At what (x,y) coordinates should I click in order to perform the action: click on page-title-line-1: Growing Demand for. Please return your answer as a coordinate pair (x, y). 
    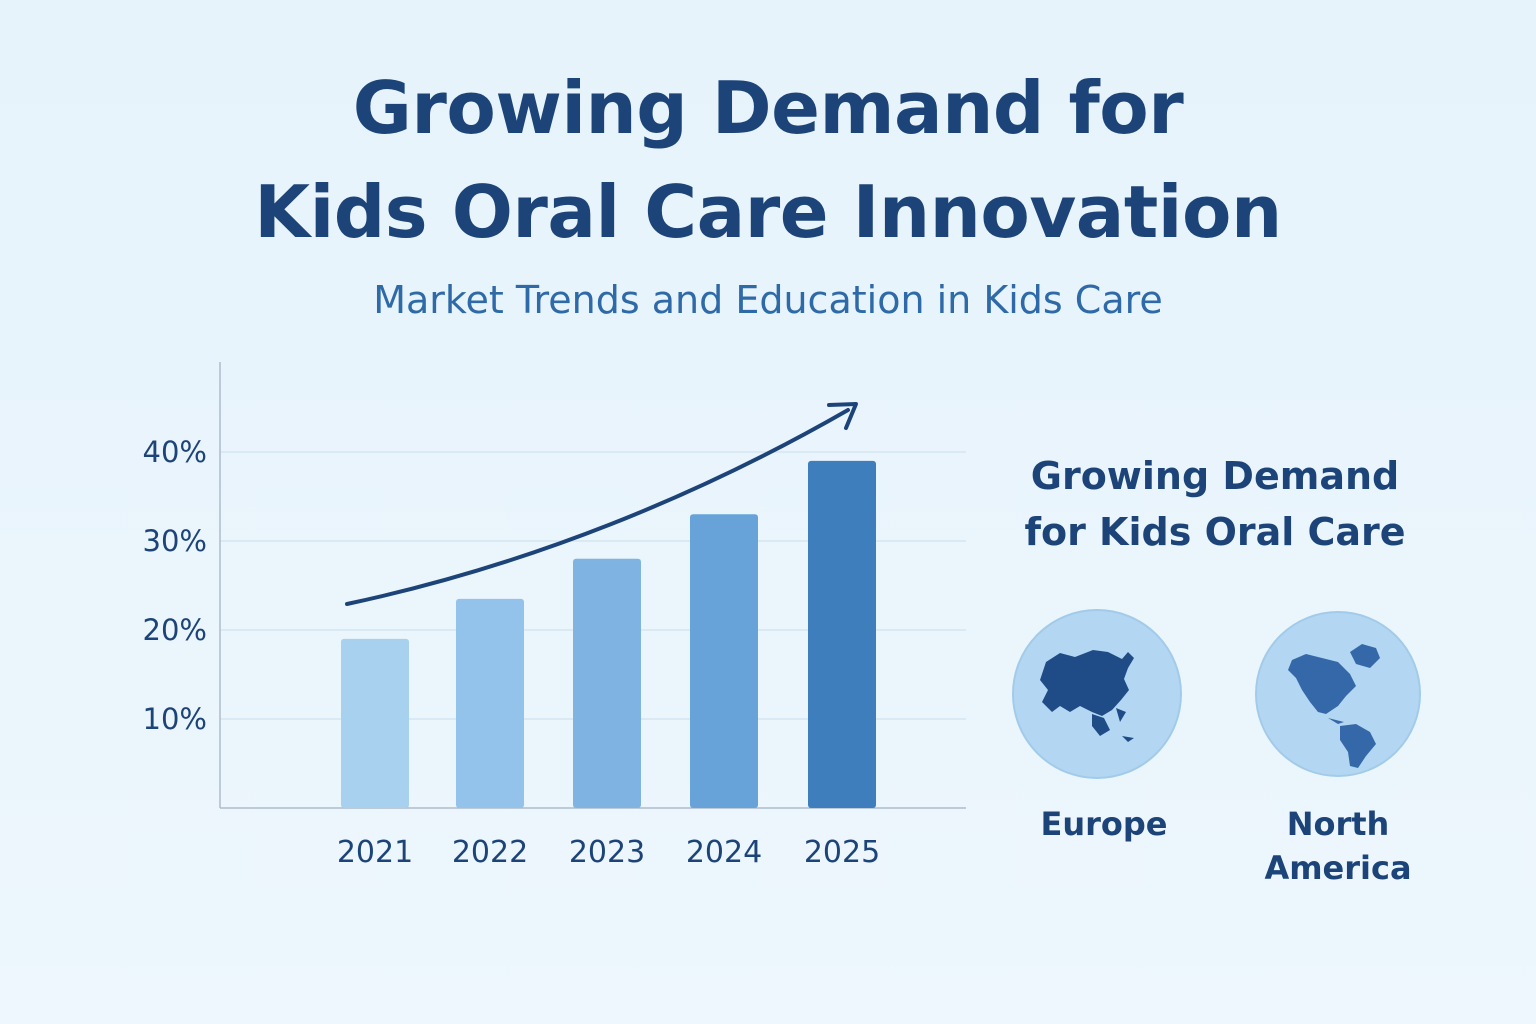
    Looking at the image, I should click on (768, 108).